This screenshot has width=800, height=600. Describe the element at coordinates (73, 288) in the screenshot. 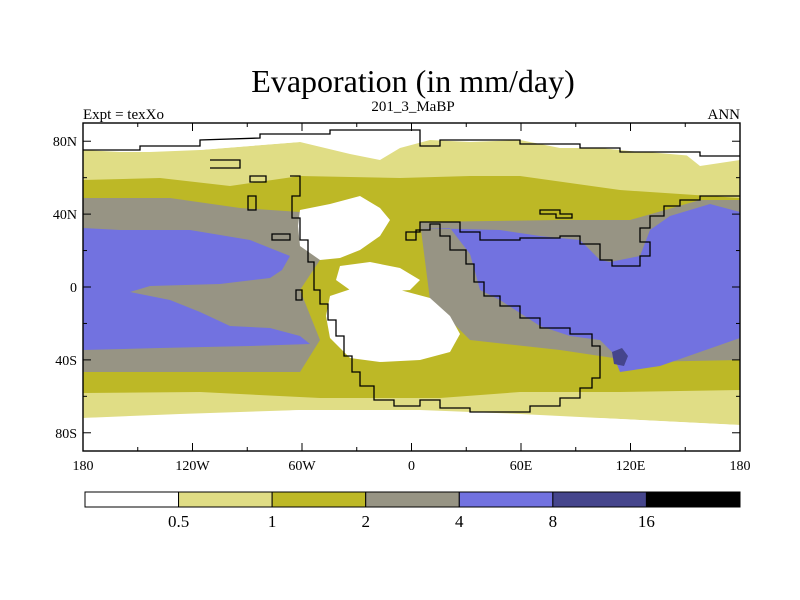

I see `y-tick-label: 0` at that location.